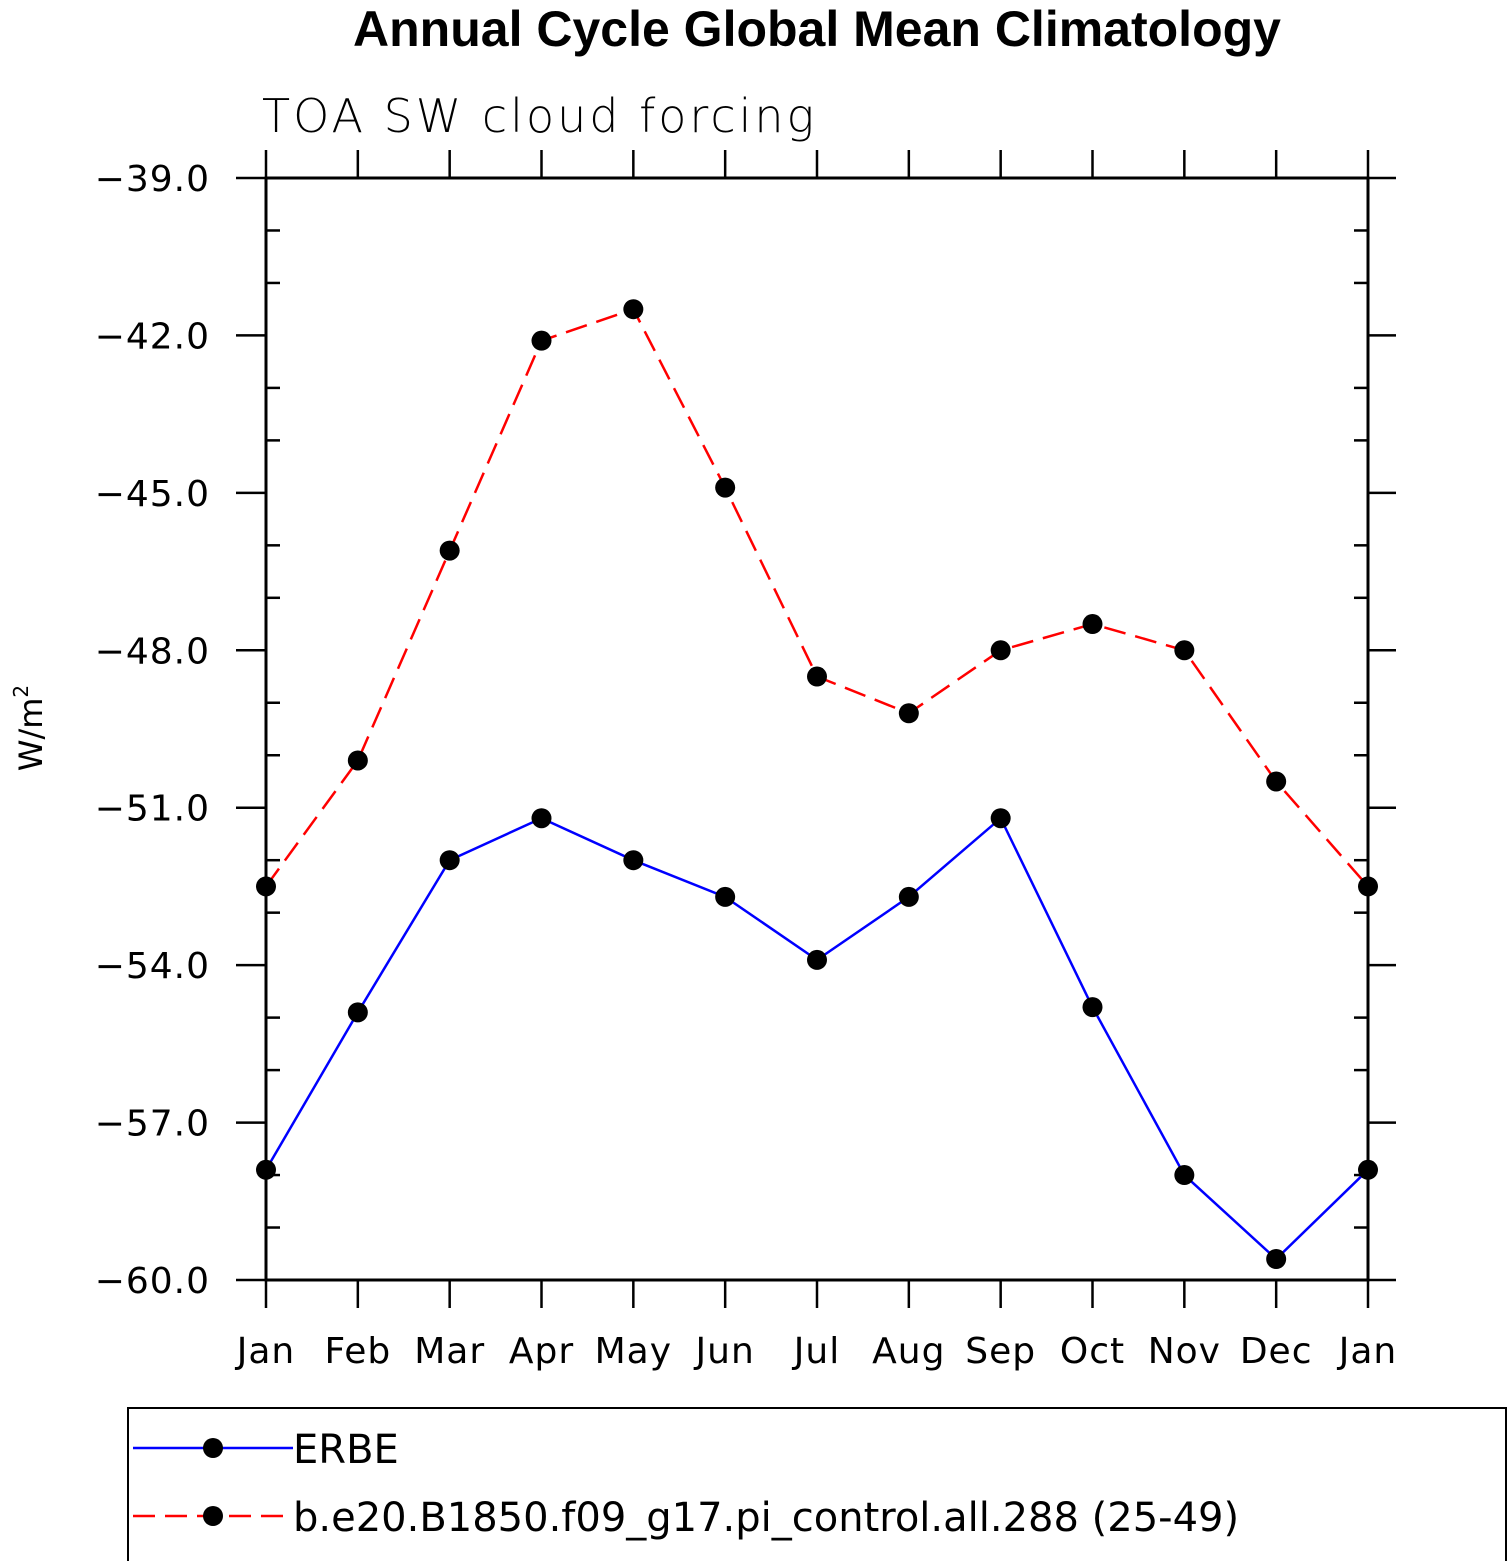 The image size is (1512, 1561). What do you see at coordinates (152, 179) in the screenshot?
I see `y-tick-label: −39.0` at bounding box center [152, 179].